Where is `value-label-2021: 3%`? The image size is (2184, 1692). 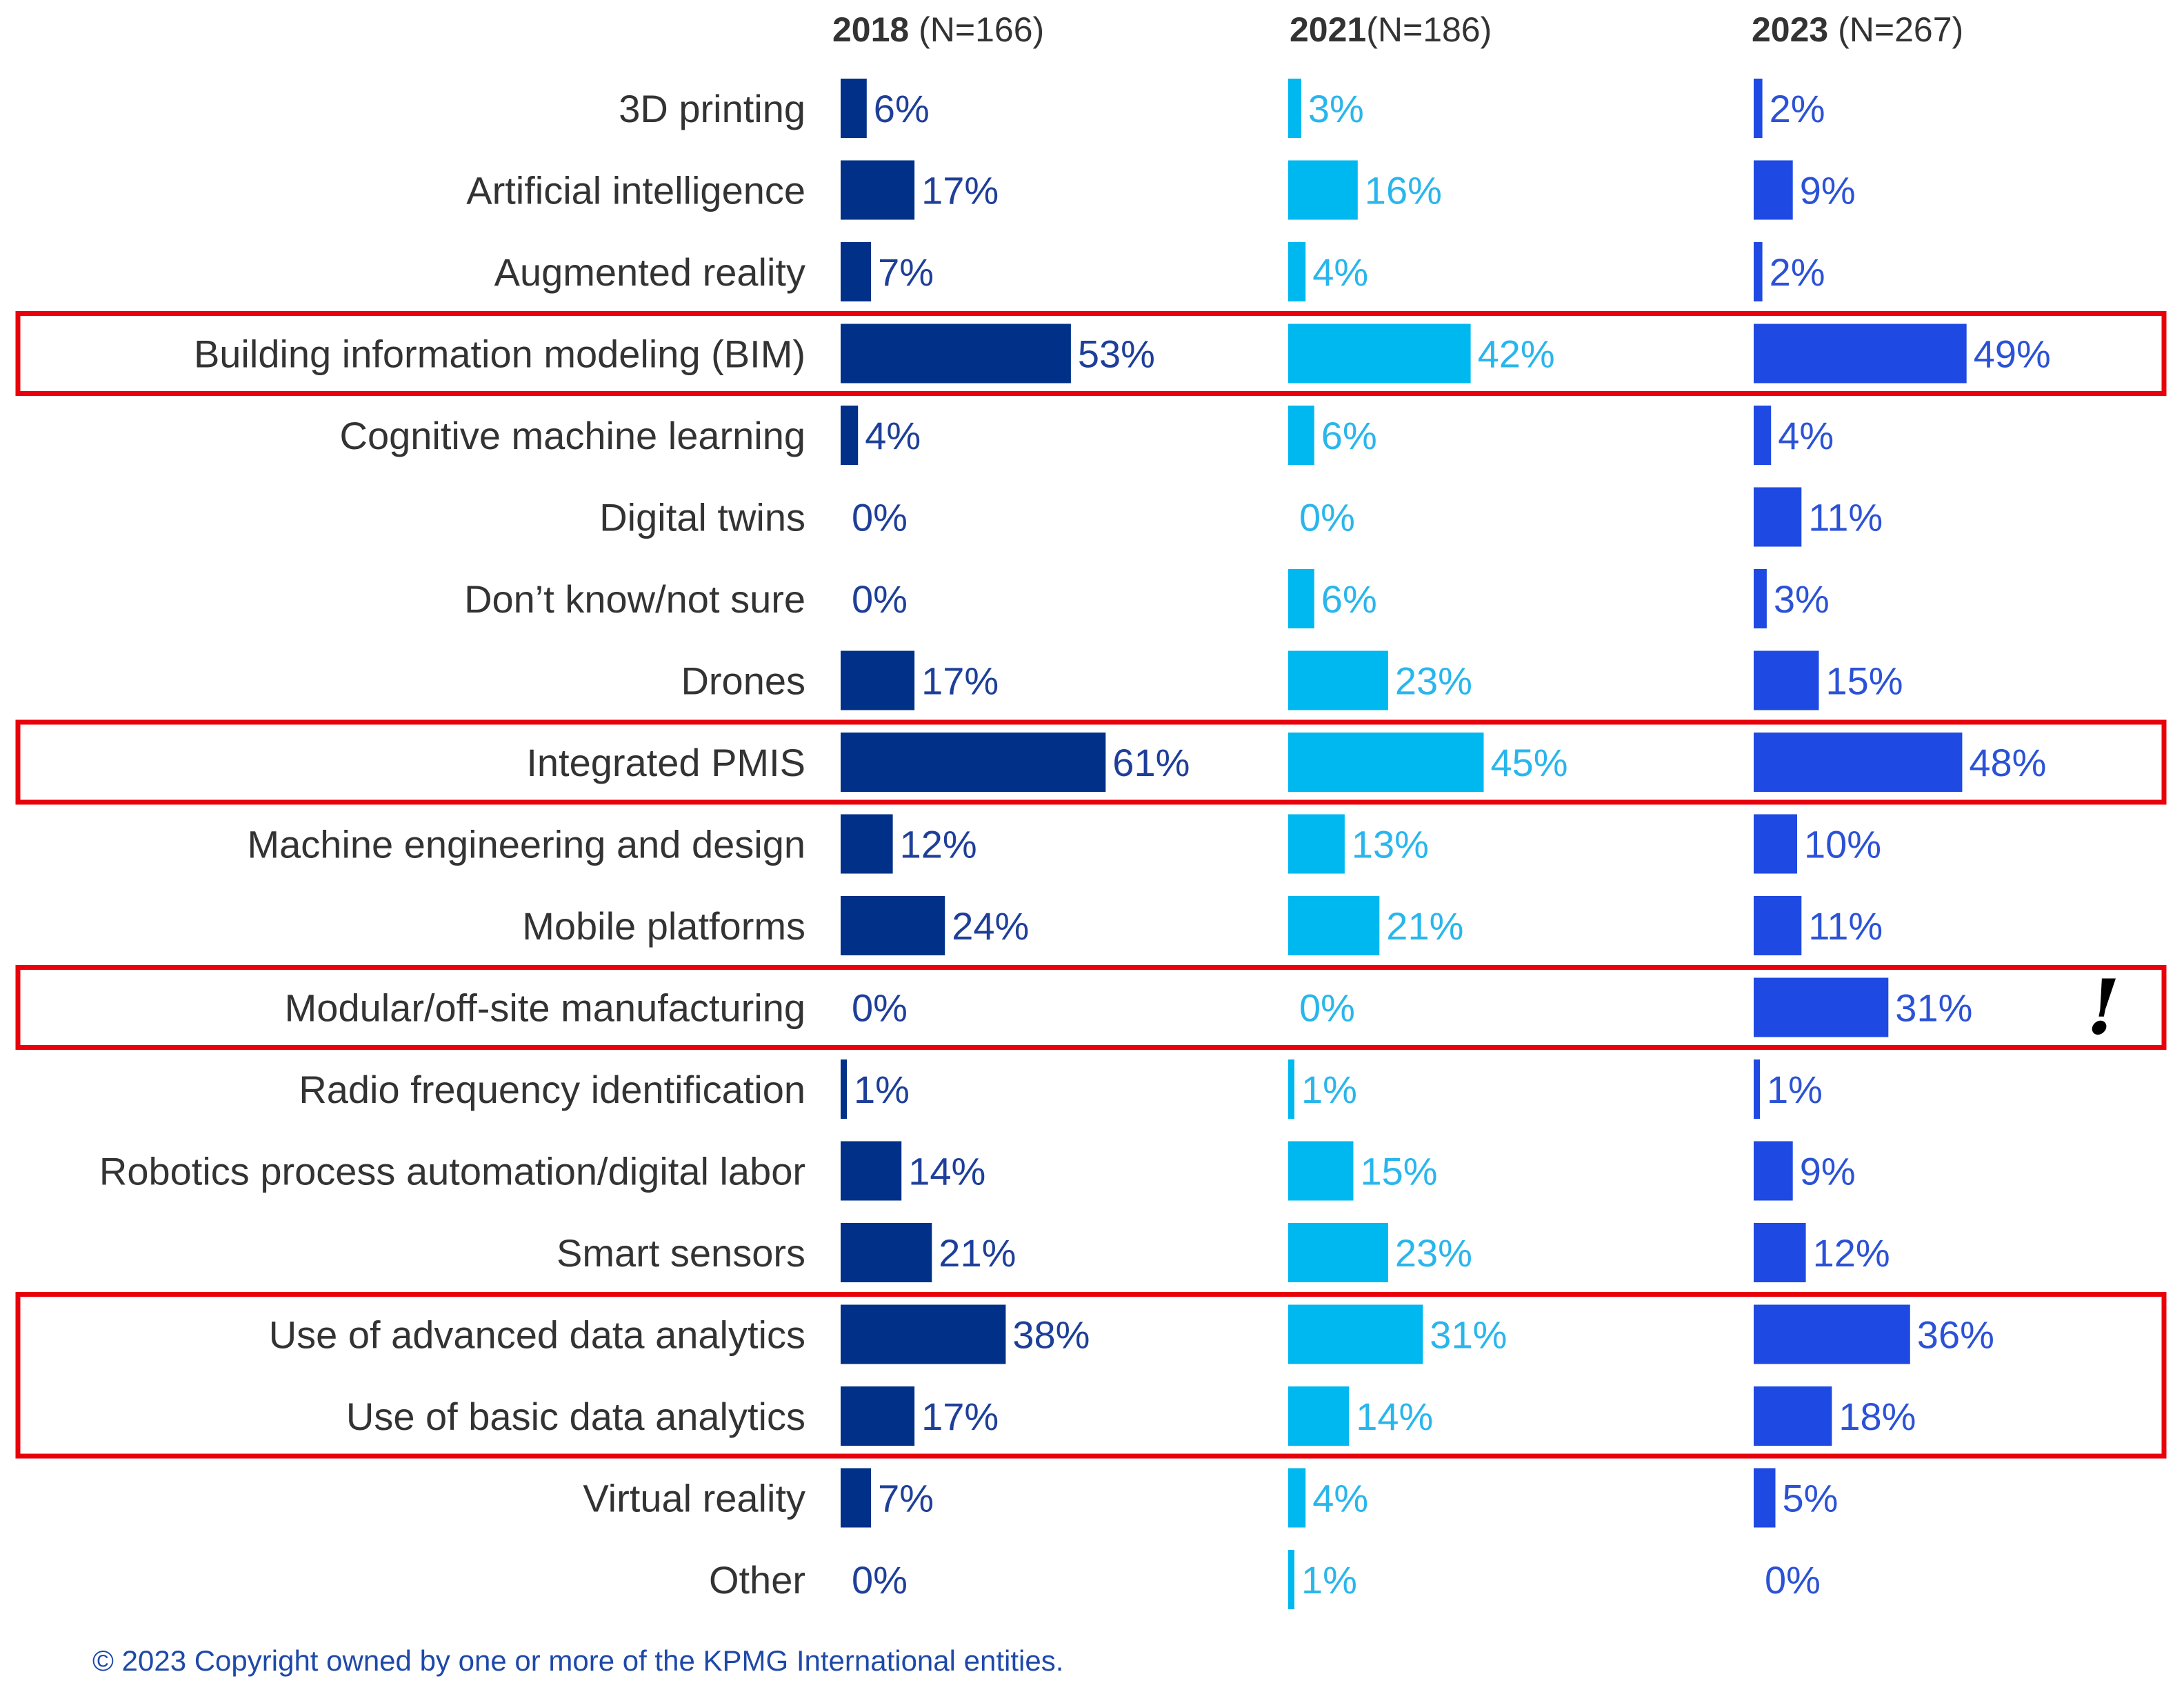 value-label-2021: 3% is located at coordinates (1336, 108).